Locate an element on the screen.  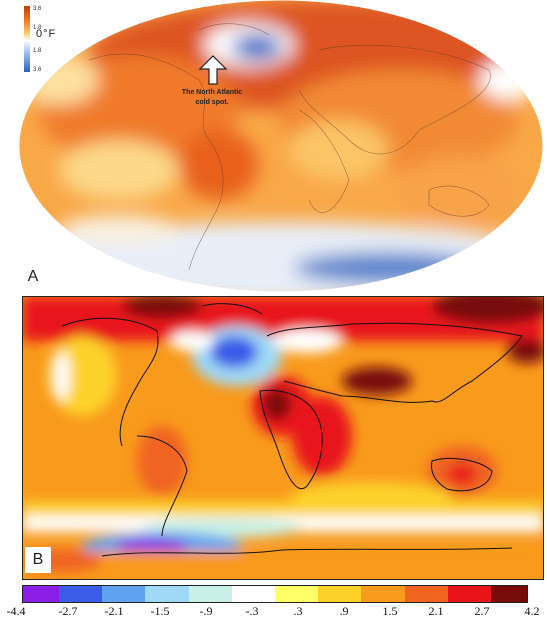
colorbar-tick-label: .3 is located at coordinates (298, 611).